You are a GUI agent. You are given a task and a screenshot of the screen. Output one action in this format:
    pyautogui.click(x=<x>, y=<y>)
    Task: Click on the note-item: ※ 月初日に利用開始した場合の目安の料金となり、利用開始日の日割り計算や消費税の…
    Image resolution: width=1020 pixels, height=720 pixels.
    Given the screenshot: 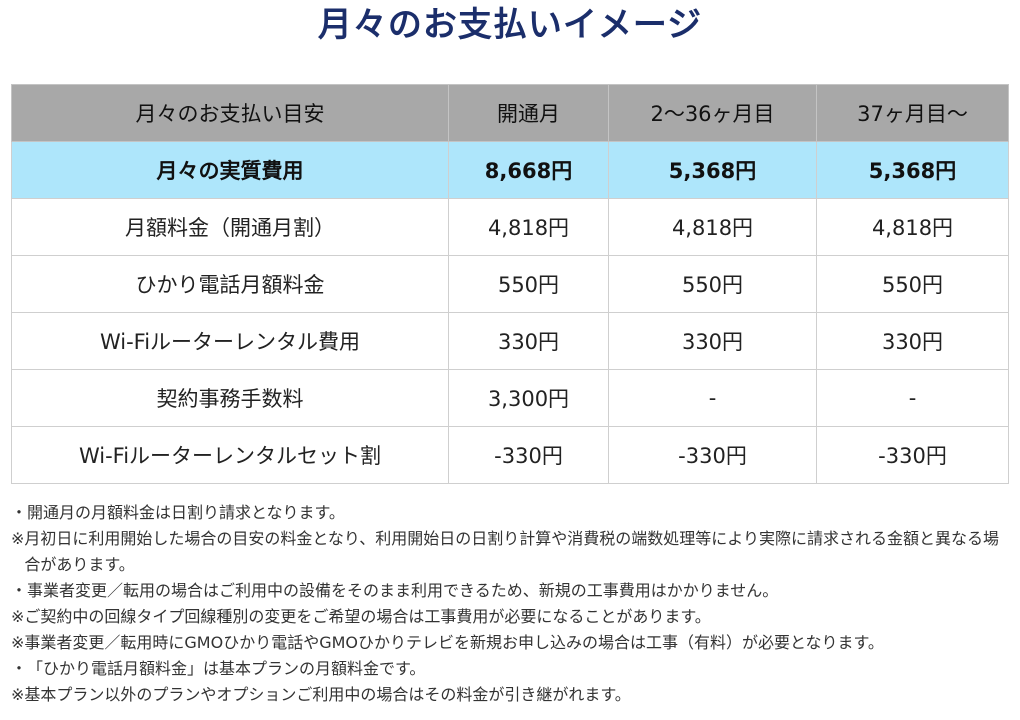 What is the action you would take?
    pyautogui.click(x=511, y=552)
    